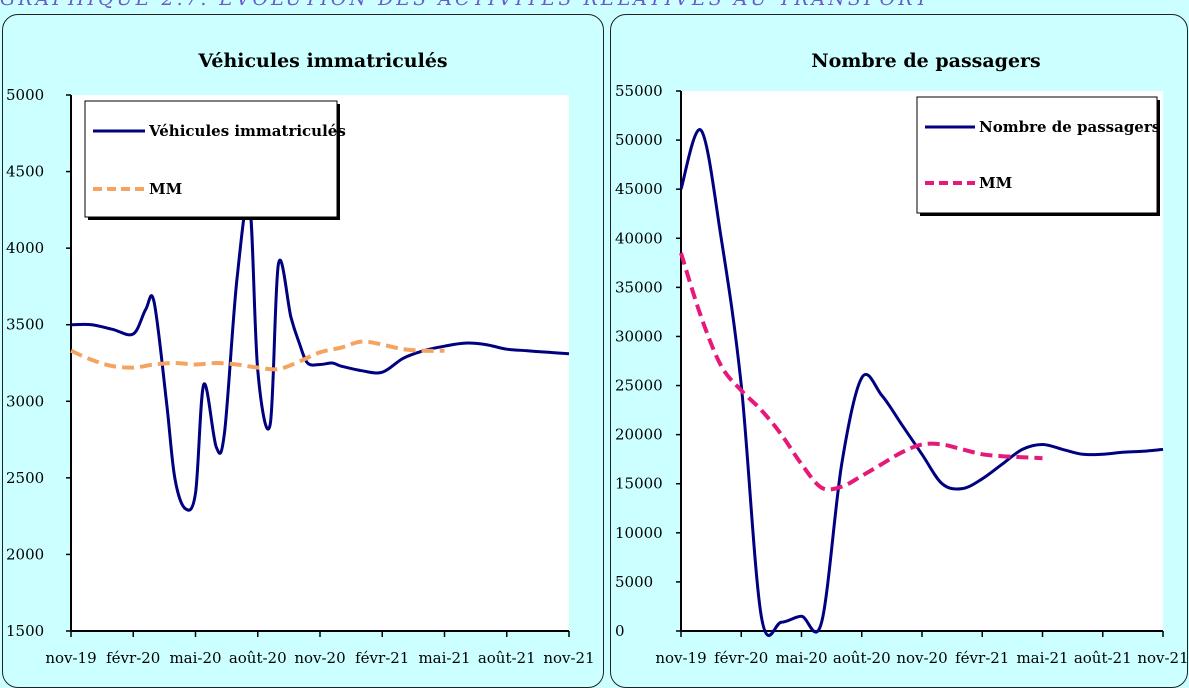  Describe the element at coordinates (247, 131) in the screenshot. I see `legend-label: Véhicules immatriculés` at that location.